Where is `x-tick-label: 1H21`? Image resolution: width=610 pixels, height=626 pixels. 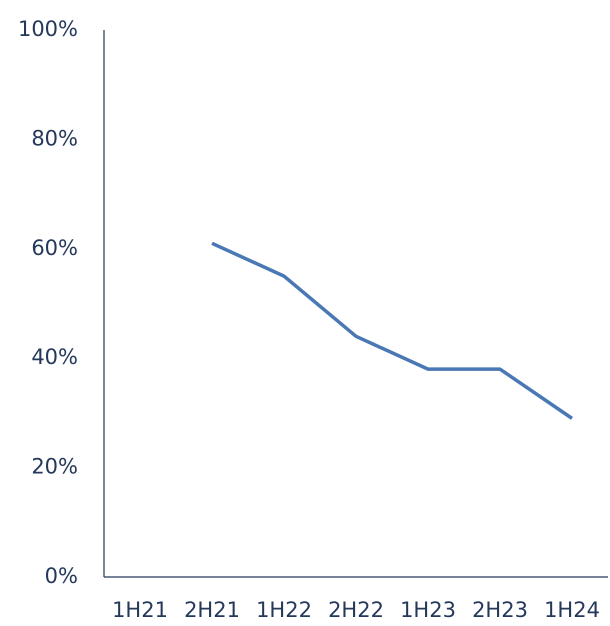 x-tick-label: 1H21 is located at coordinates (140, 610).